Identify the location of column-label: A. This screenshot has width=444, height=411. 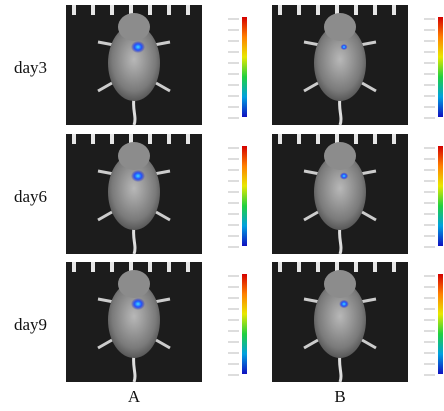
(134, 396).